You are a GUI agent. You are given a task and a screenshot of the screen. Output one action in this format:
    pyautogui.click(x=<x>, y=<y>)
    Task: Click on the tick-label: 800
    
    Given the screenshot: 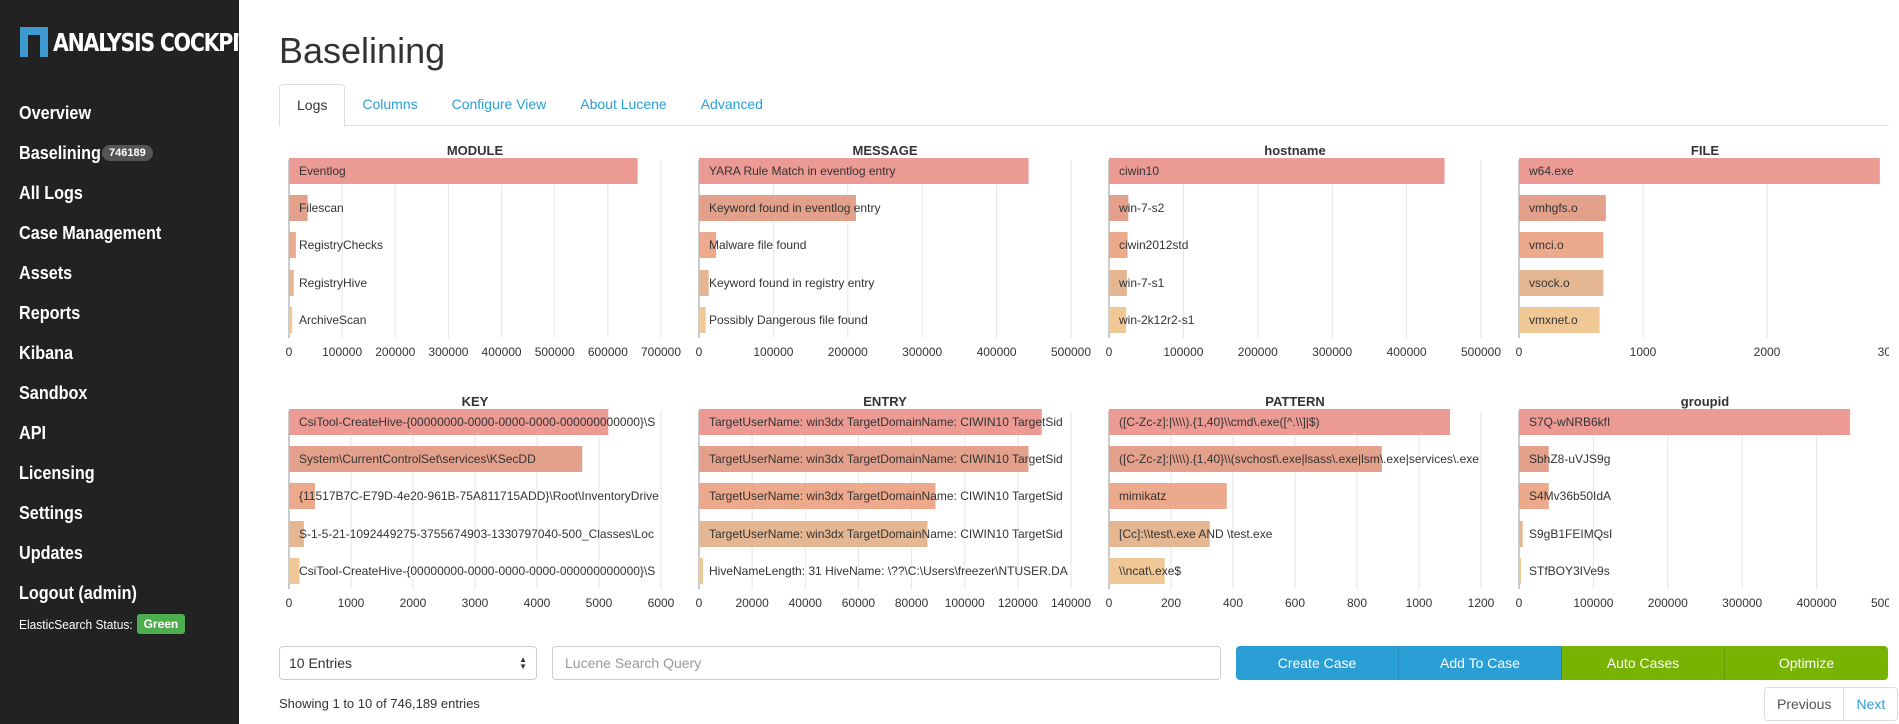 What is the action you would take?
    pyautogui.click(x=1357, y=603)
    